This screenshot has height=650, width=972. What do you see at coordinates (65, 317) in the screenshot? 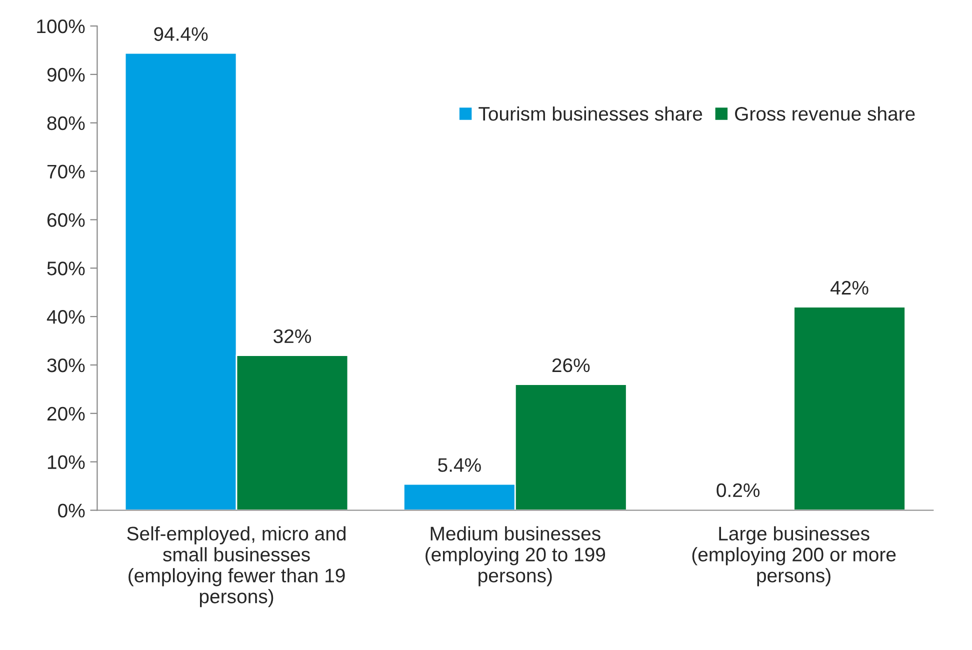
I see `y-tick-label: 40%` at bounding box center [65, 317].